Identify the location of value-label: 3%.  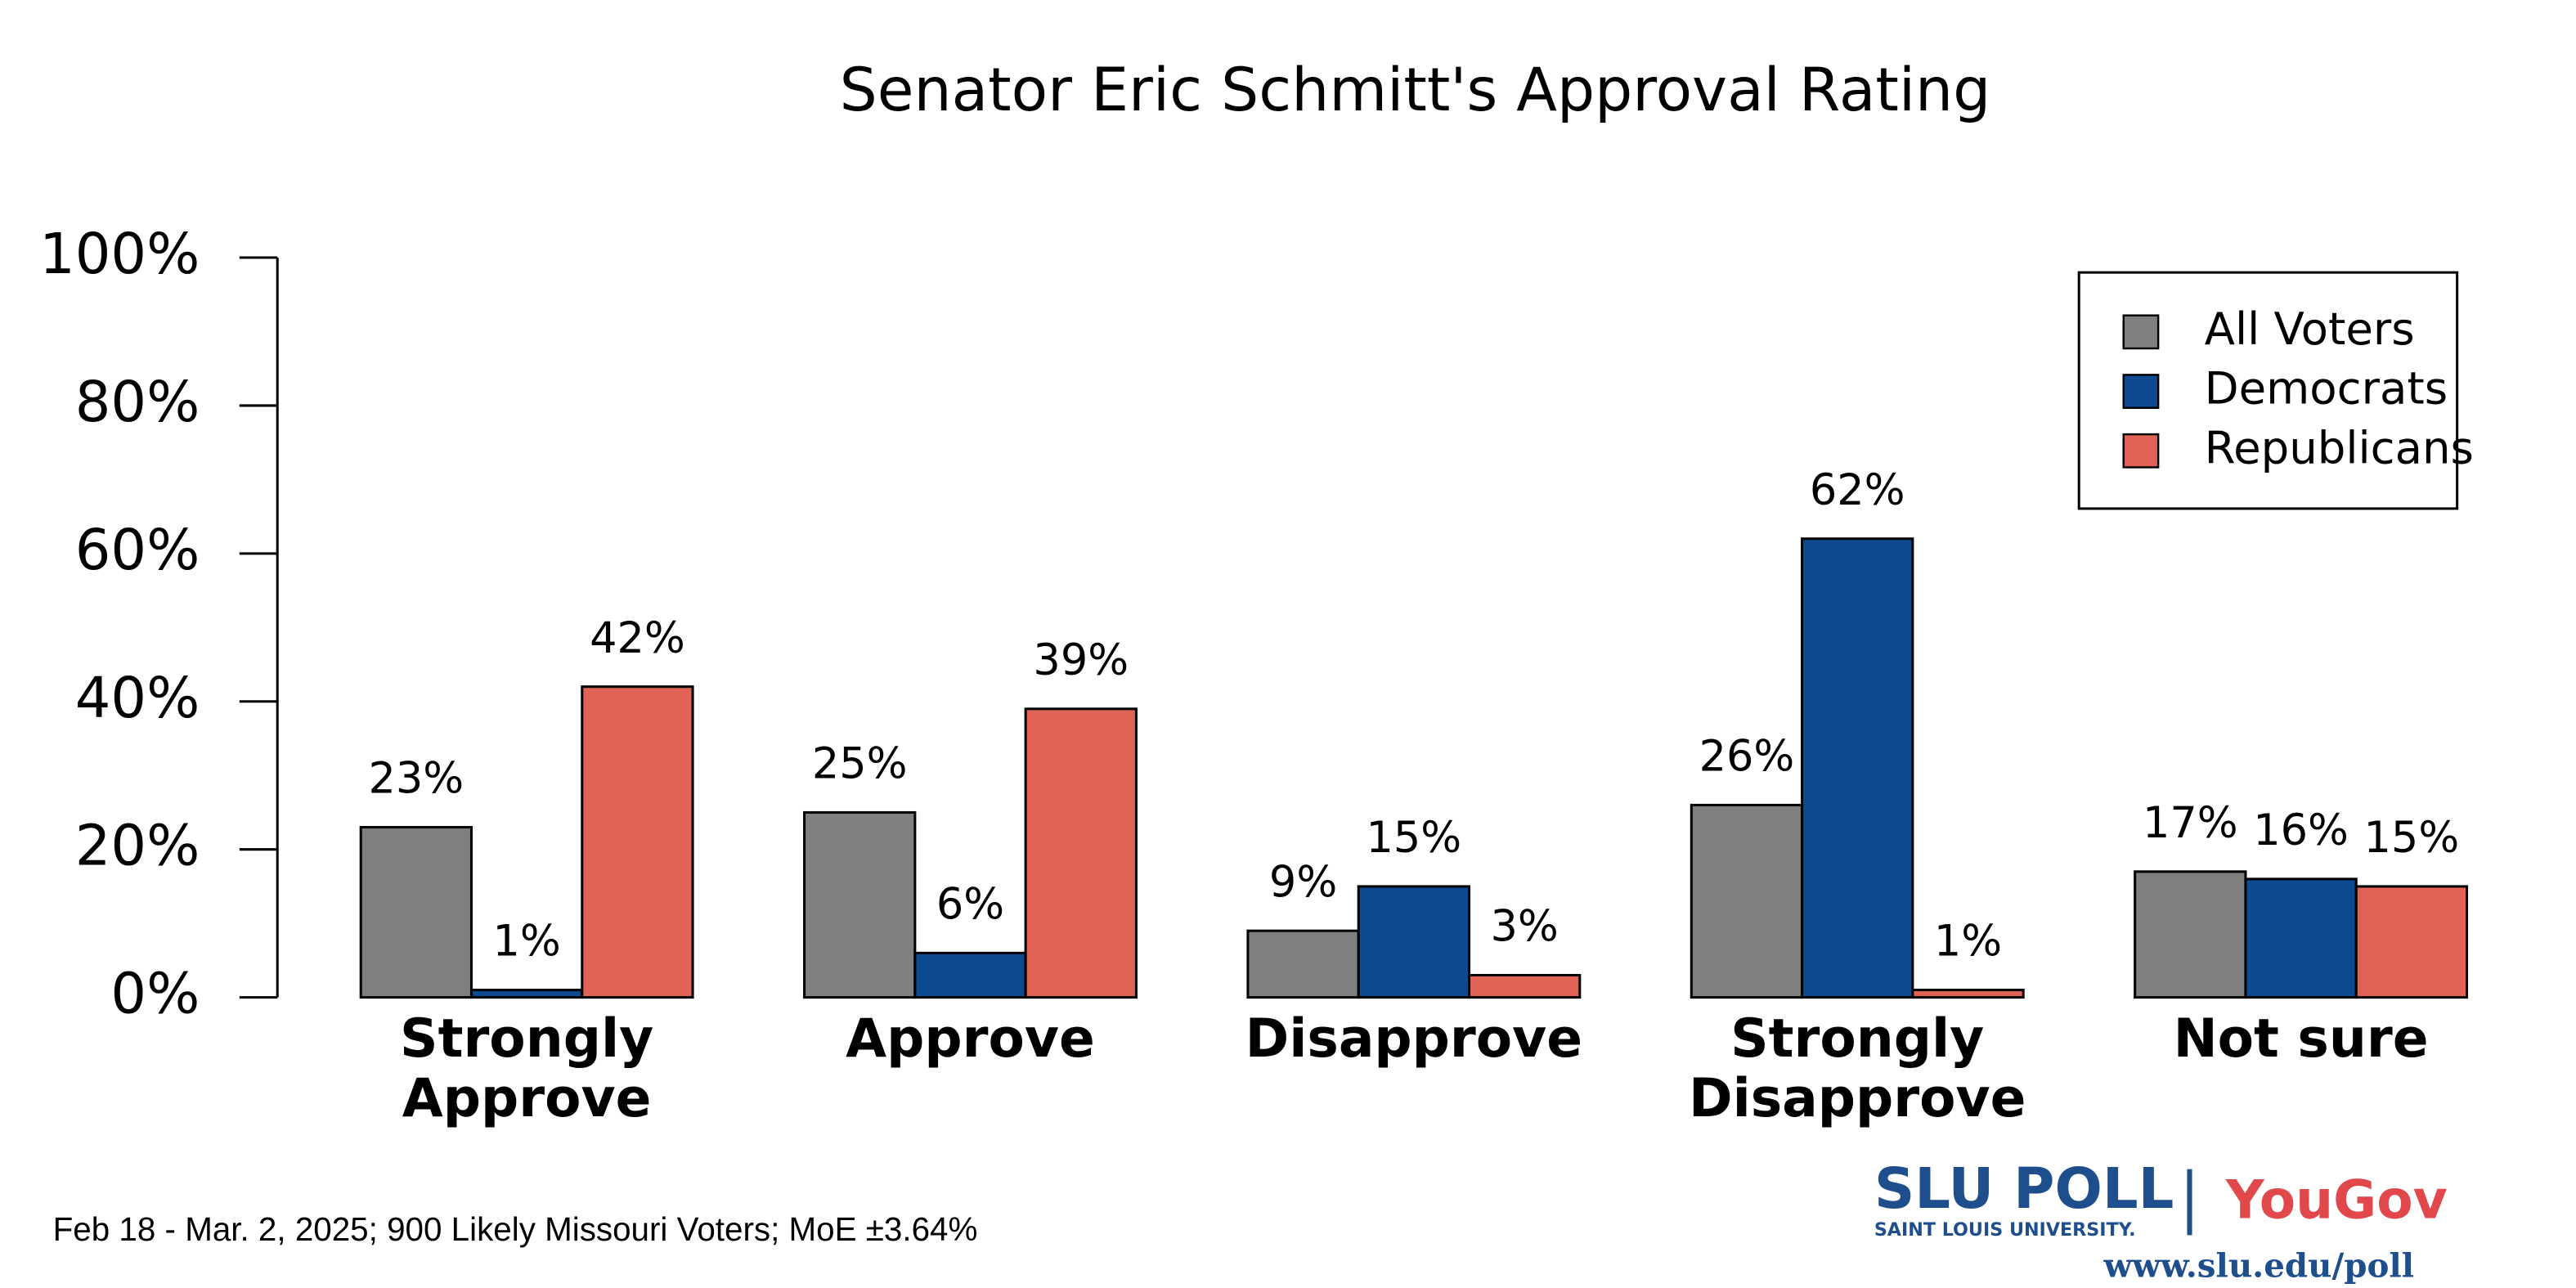
(1525, 927).